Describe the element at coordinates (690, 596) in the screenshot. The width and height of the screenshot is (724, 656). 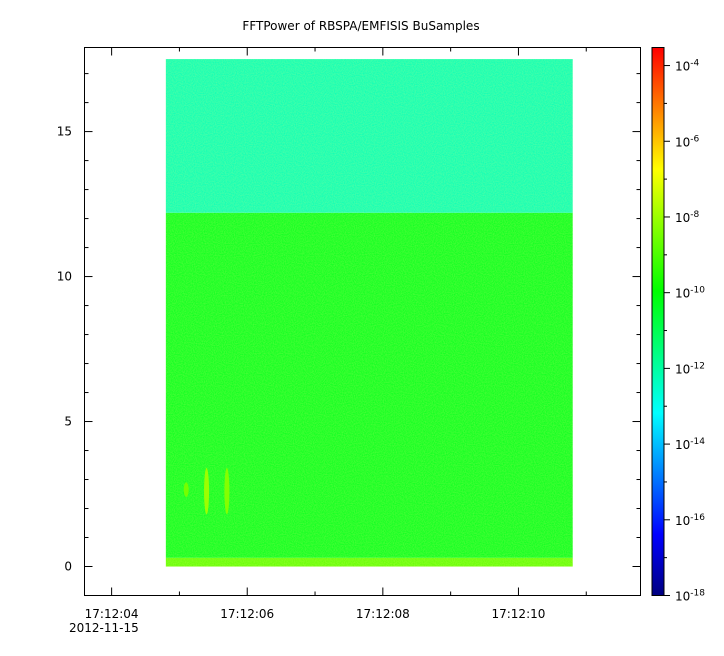
I see `colorbar-tick-label: 10⁻¹⁸` at that location.